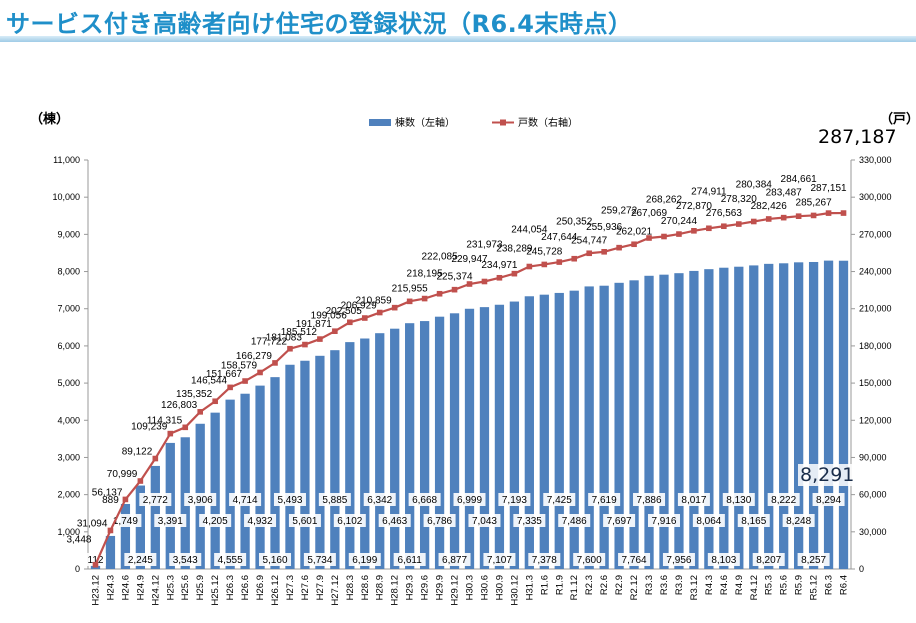 This screenshot has width=916, height=623. What do you see at coordinates (107, 492) in the screenshot?
I see `line-value-label: 56,137` at bounding box center [107, 492].